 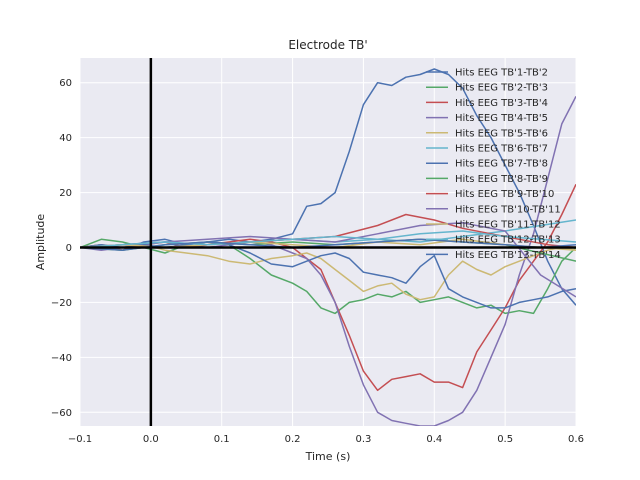 I want to click on legend-item: Hits EEG TB'12-TB'13, so click(x=493, y=240).